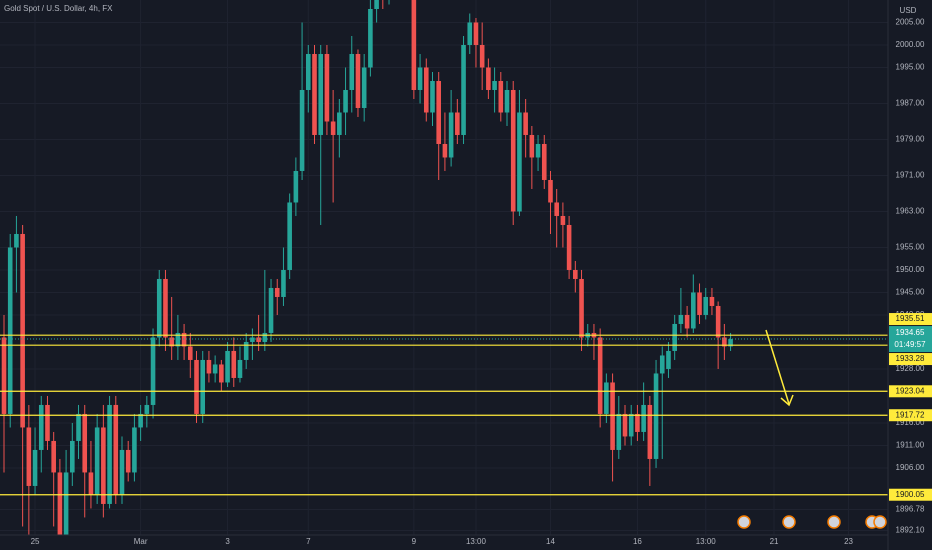 The image size is (932, 550). What do you see at coordinates (910, 292) in the screenshot?
I see `y-tick-label: 1945.00` at bounding box center [910, 292].